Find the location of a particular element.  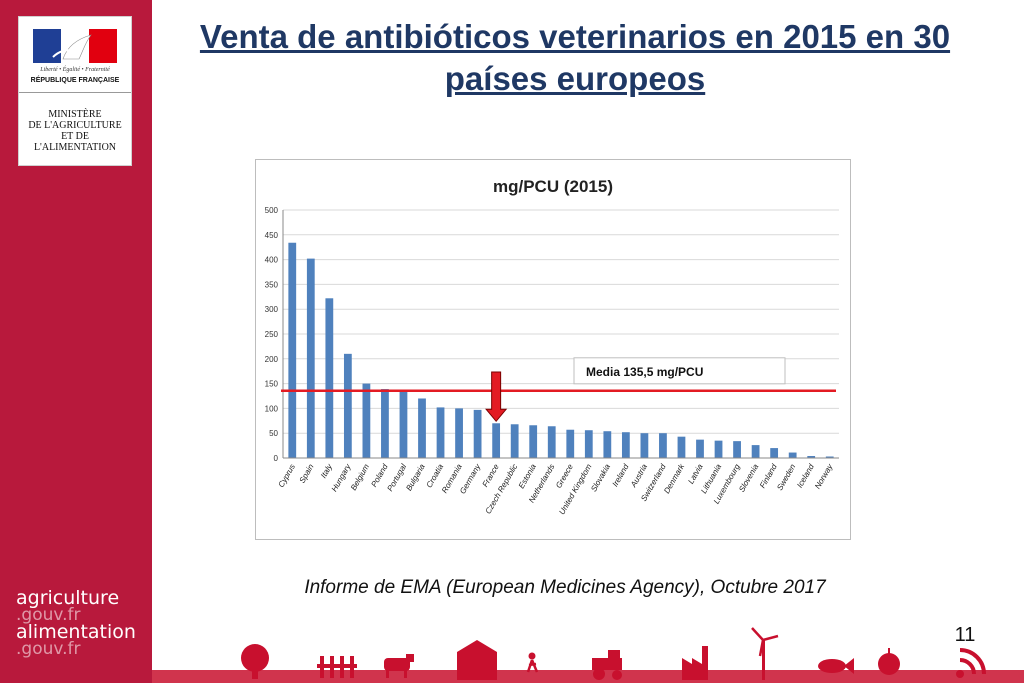

logo-divider is located at coordinates (75, 92).